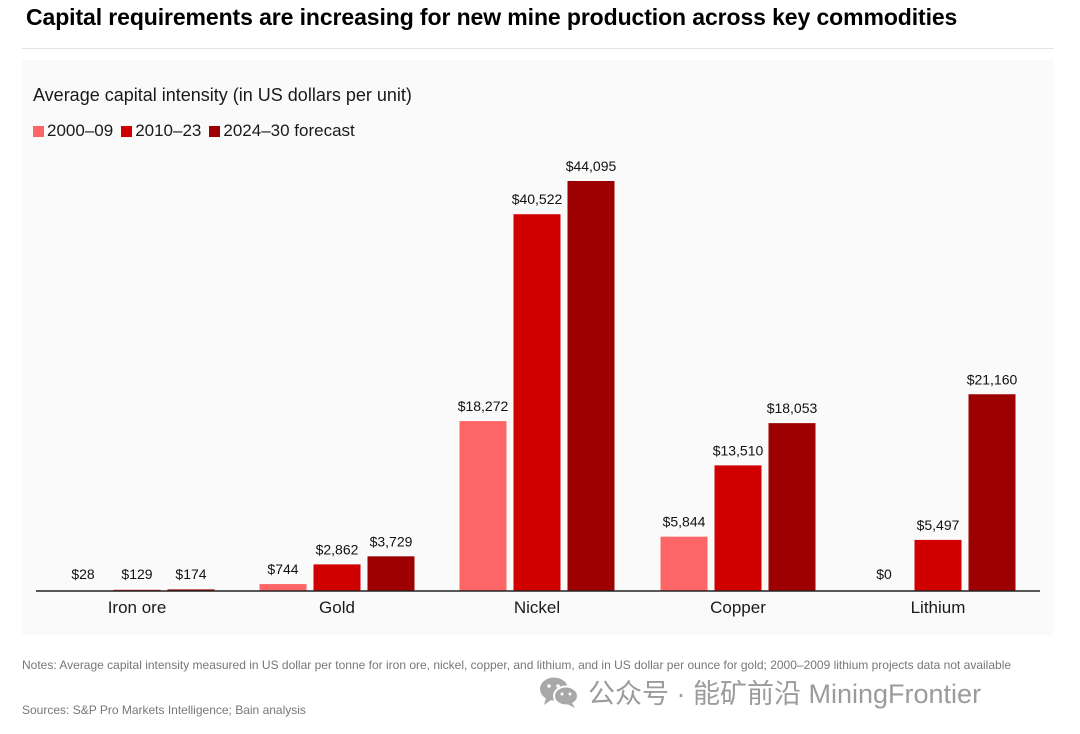  What do you see at coordinates (282, 569) in the screenshot?
I see `data-label-gold-2000-09: $744` at bounding box center [282, 569].